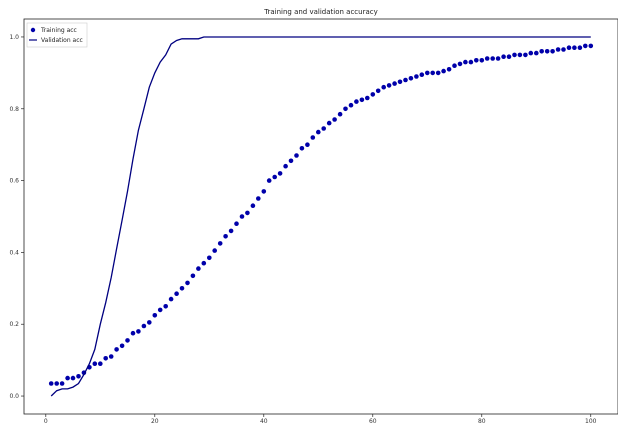 The width and height of the screenshot is (618, 423). I want to click on x-tick-label: 80, so click(482, 420).